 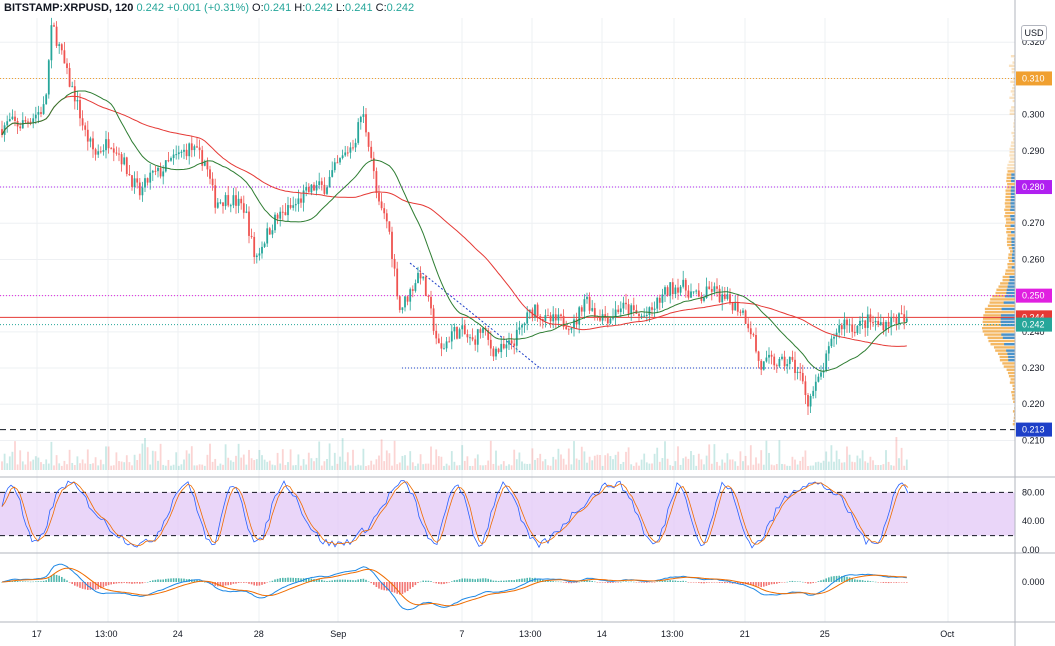 I want to click on price-tick-label: 0.260, so click(x=1033, y=259).